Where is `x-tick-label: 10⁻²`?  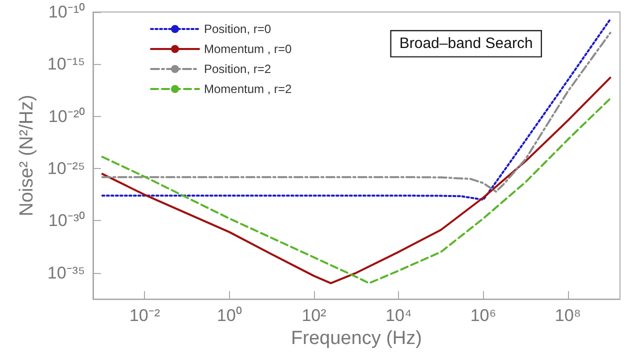
x-tick-label: 10⁻² is located at coordinates (144, 316).